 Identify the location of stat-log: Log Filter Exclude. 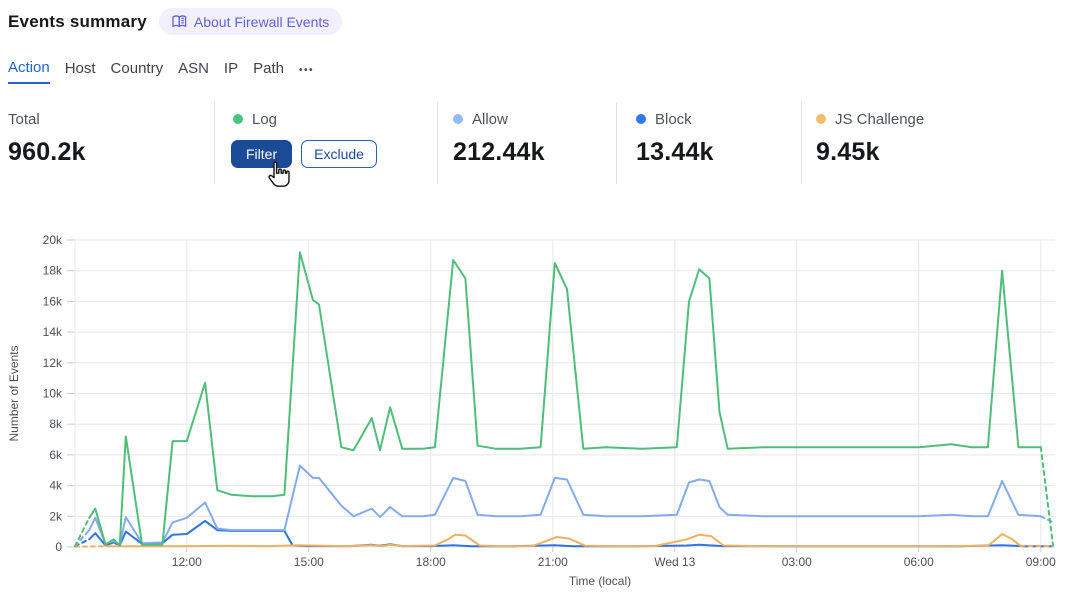
(325, 143).